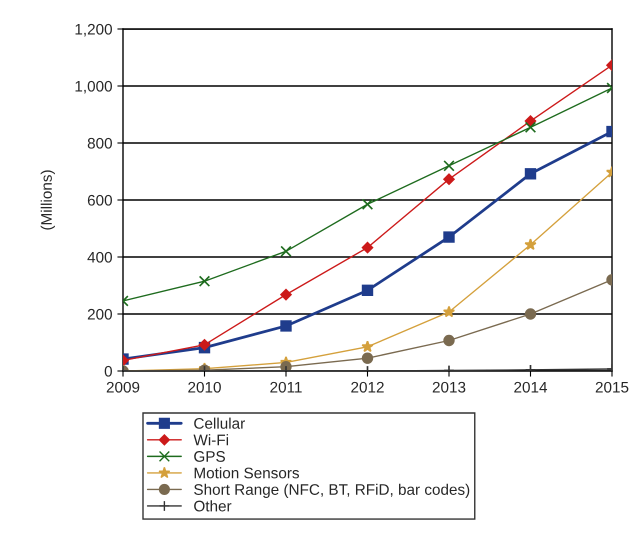  Describe the element at coordinates (209, 456) in the screenshot. I see `legend-label: GPS` at that location.